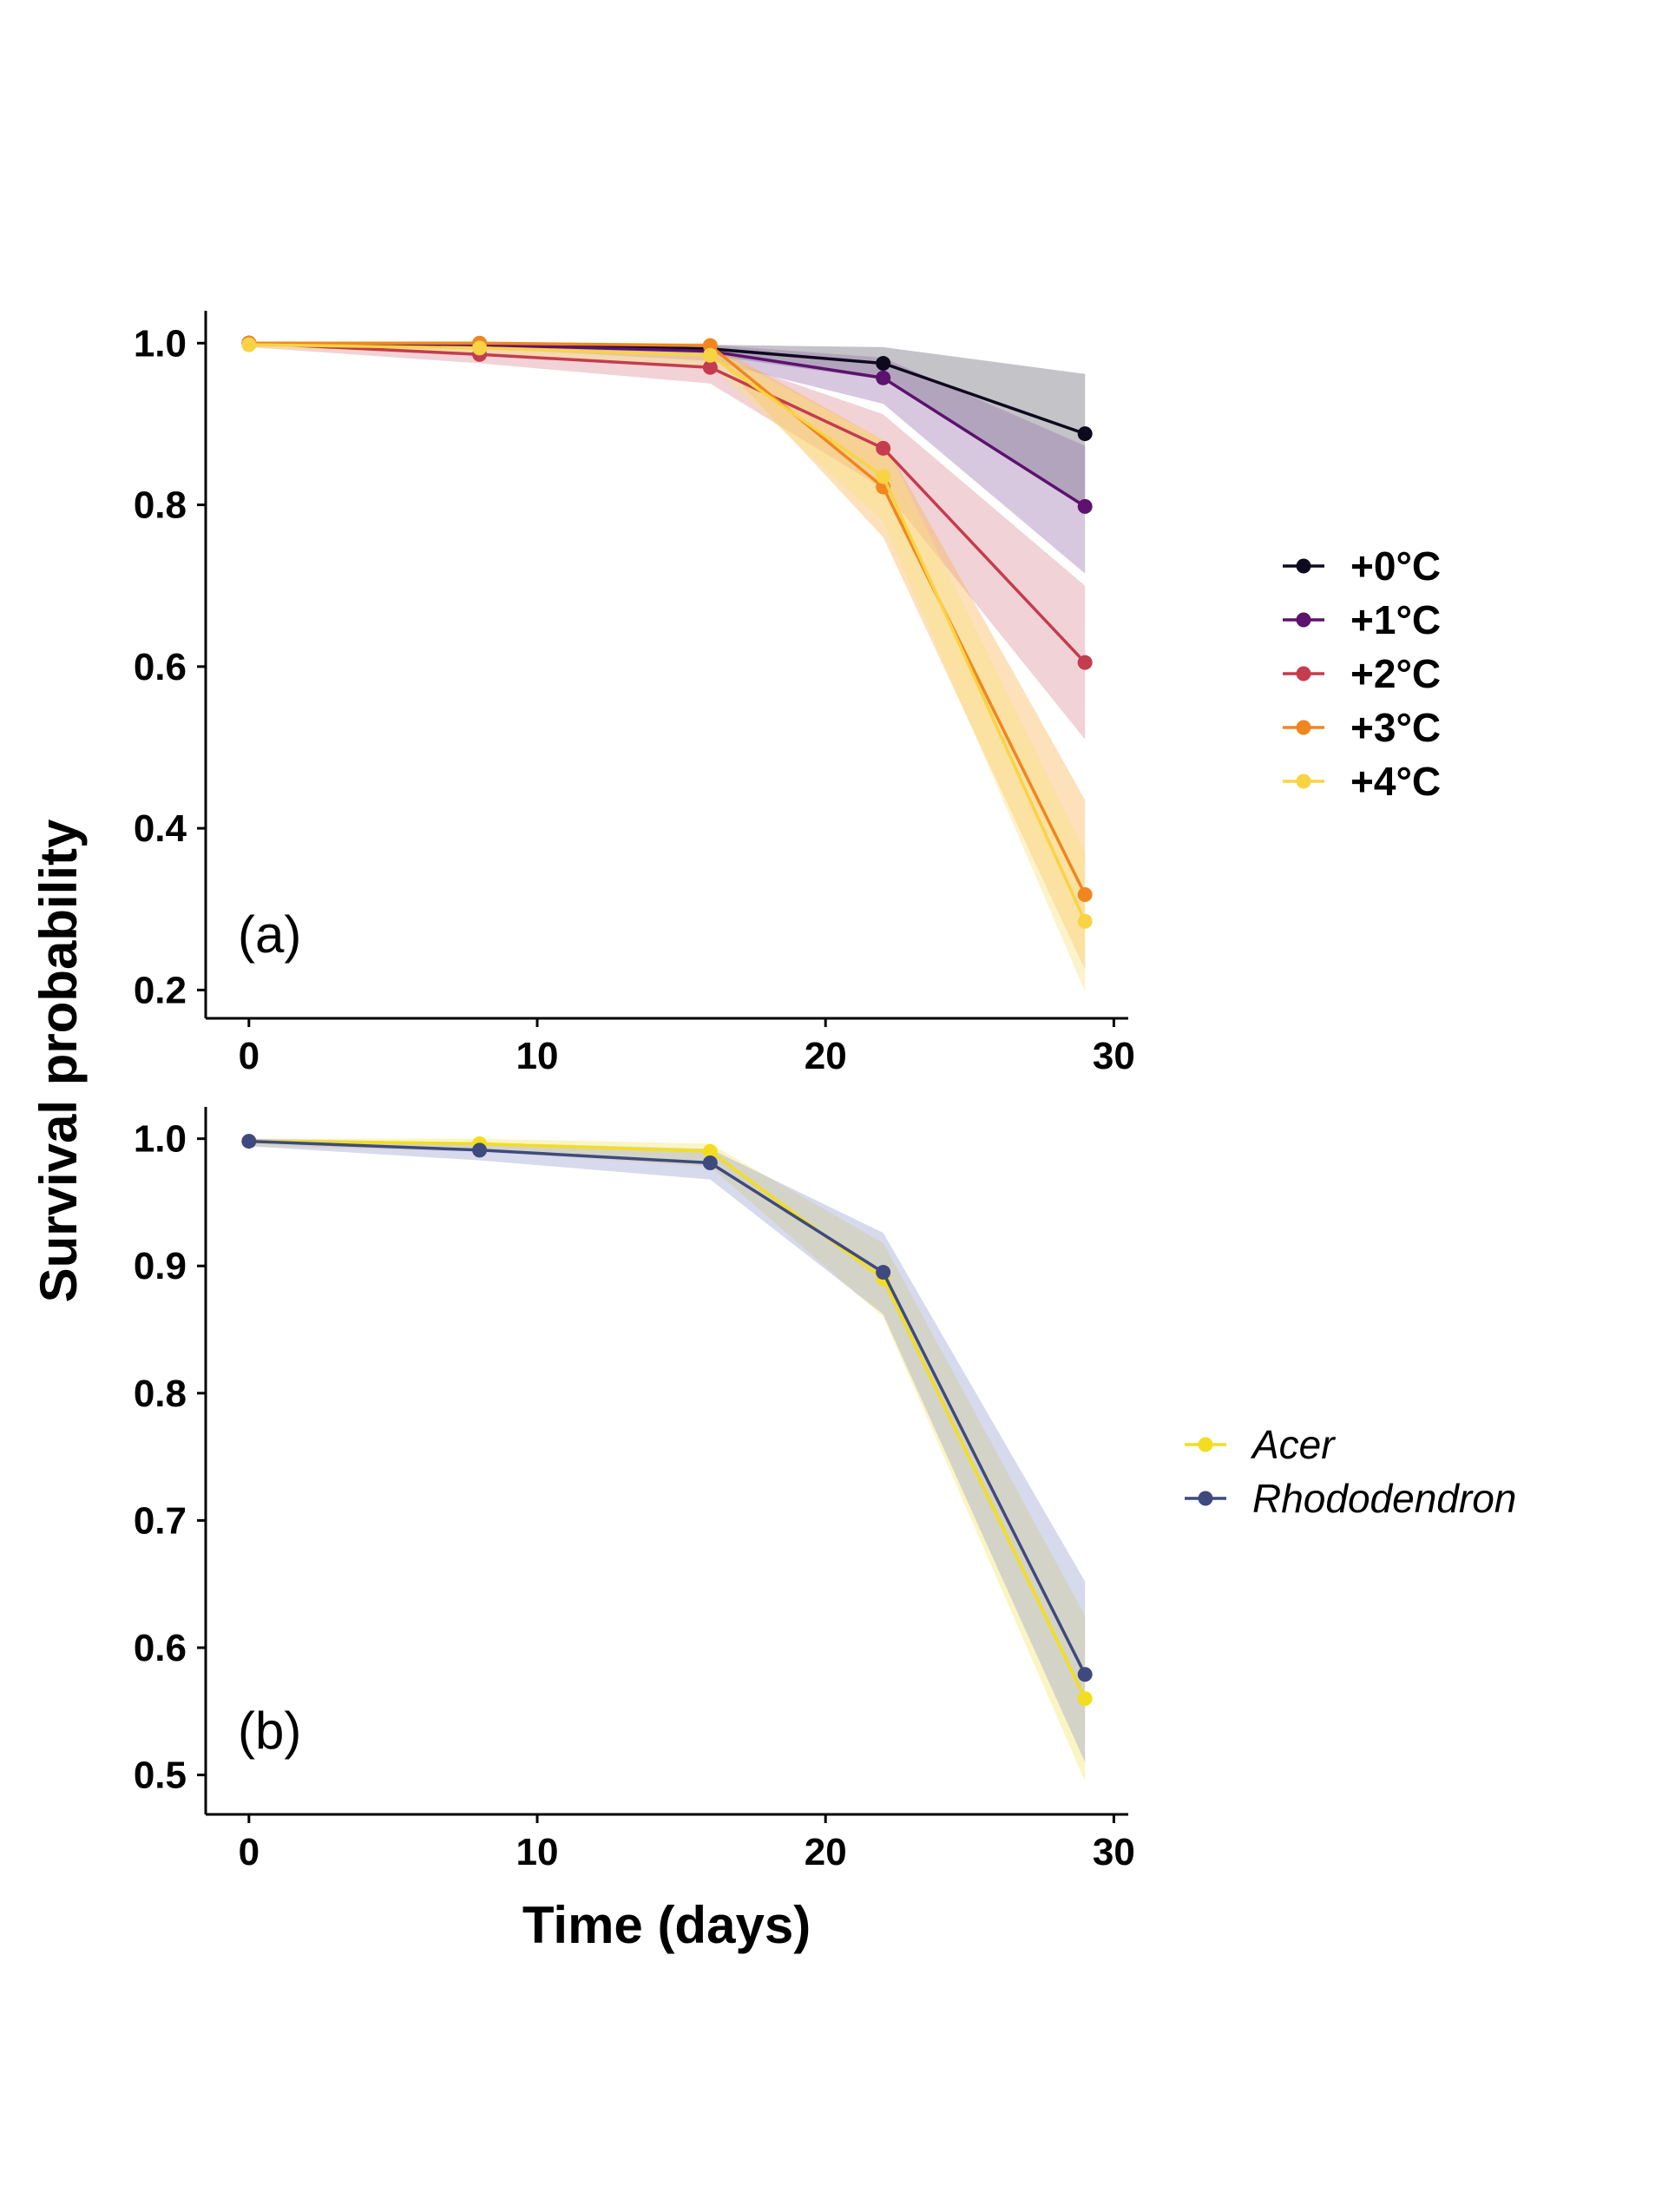 The width and height of the screenshot is (1662, 2212). What do you see at coordinates (1351, 1471) in the screenshot?
I see `legend: Acer Rhododendron` at bounding box center [1351, 1471].